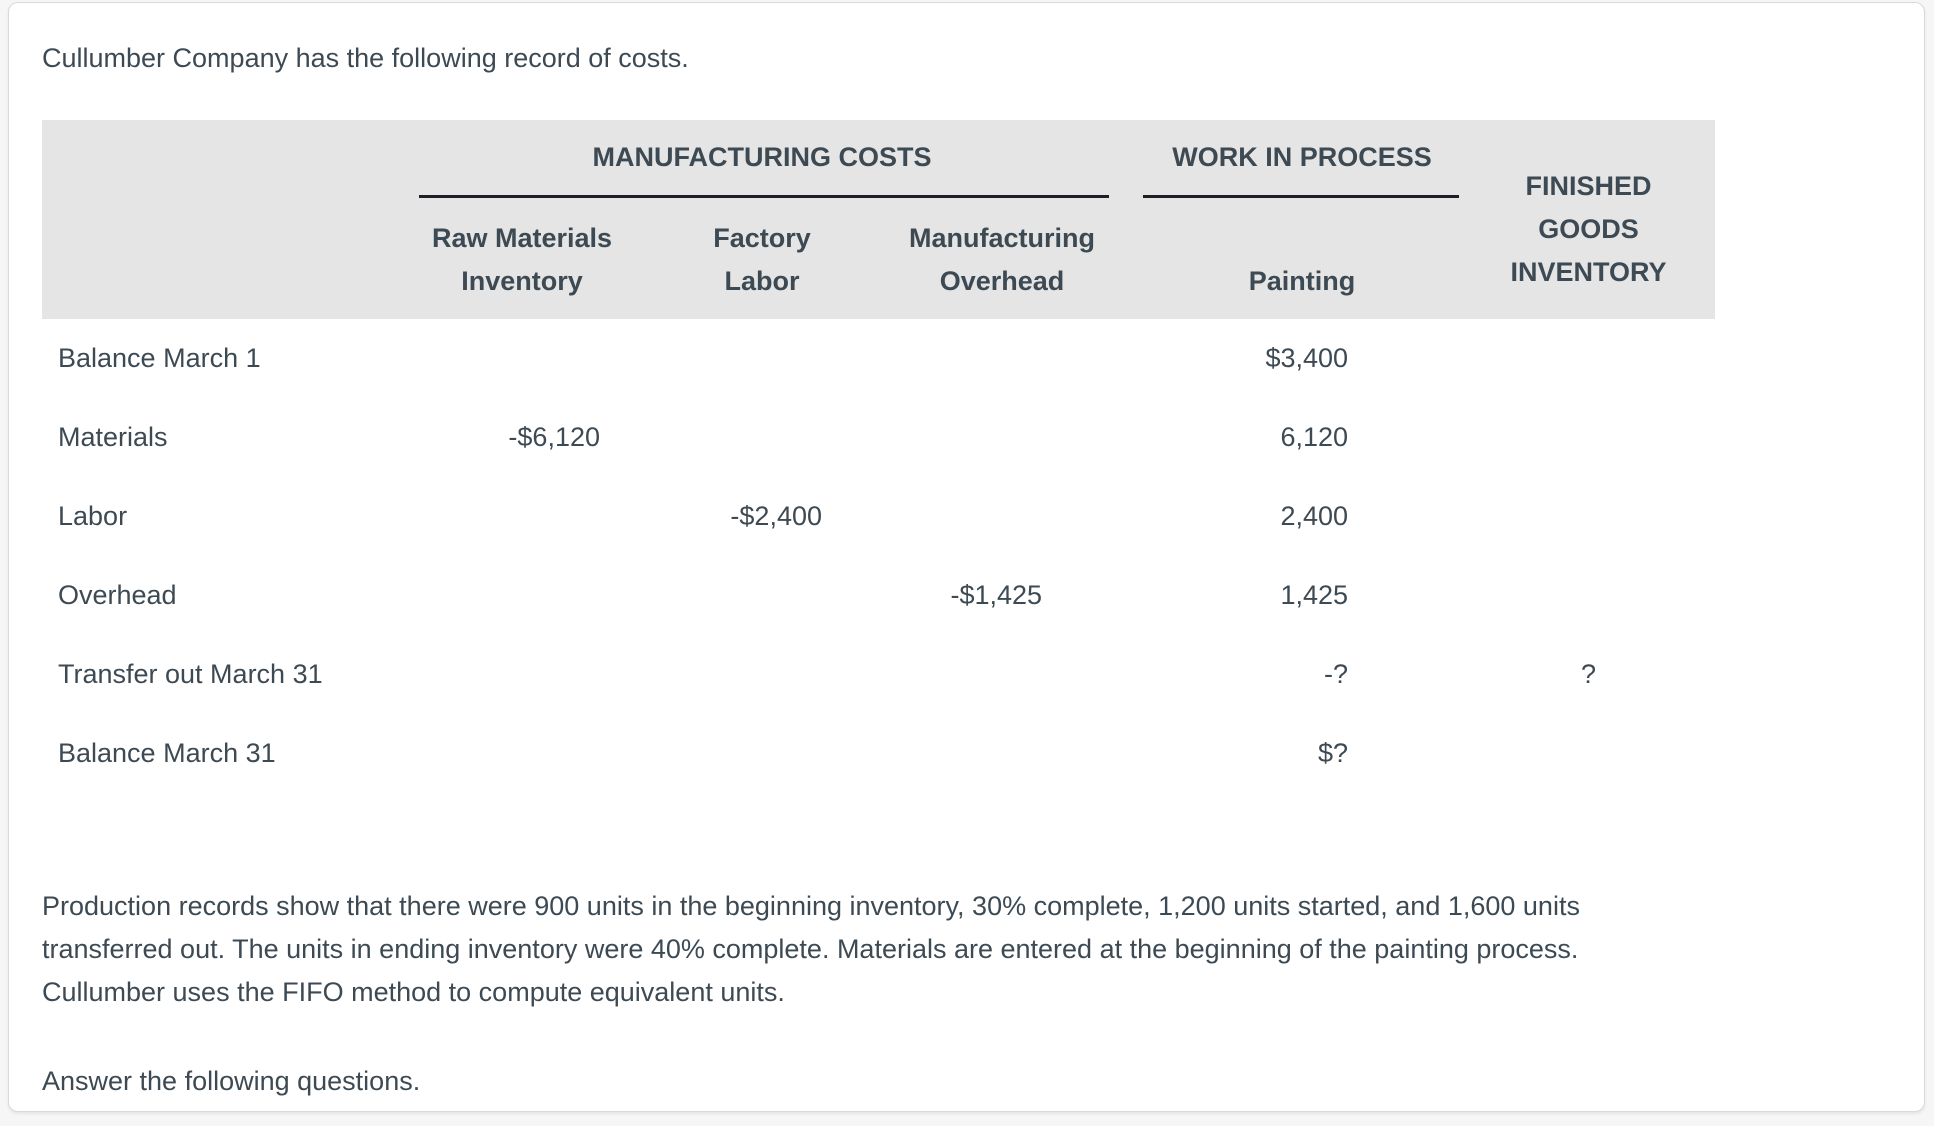 Image resolution: width=1934 pixels, height=1126 pixels. What do you see at coordinates (762, 259) in the screenshot?
I see `header-factory-labor: Factory Labor` at bounding box center [762, 259].